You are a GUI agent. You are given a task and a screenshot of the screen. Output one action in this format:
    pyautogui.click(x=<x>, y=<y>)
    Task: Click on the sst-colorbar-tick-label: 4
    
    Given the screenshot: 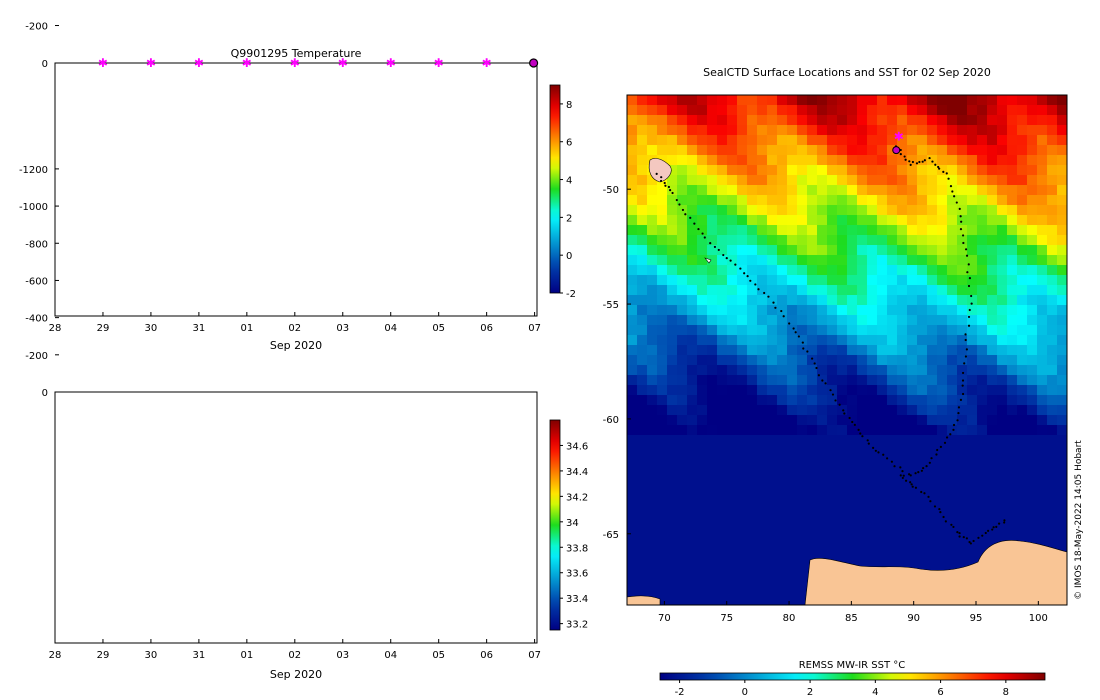 What is the action you would take?
    pyautogui.click(x=875, y=692)
    